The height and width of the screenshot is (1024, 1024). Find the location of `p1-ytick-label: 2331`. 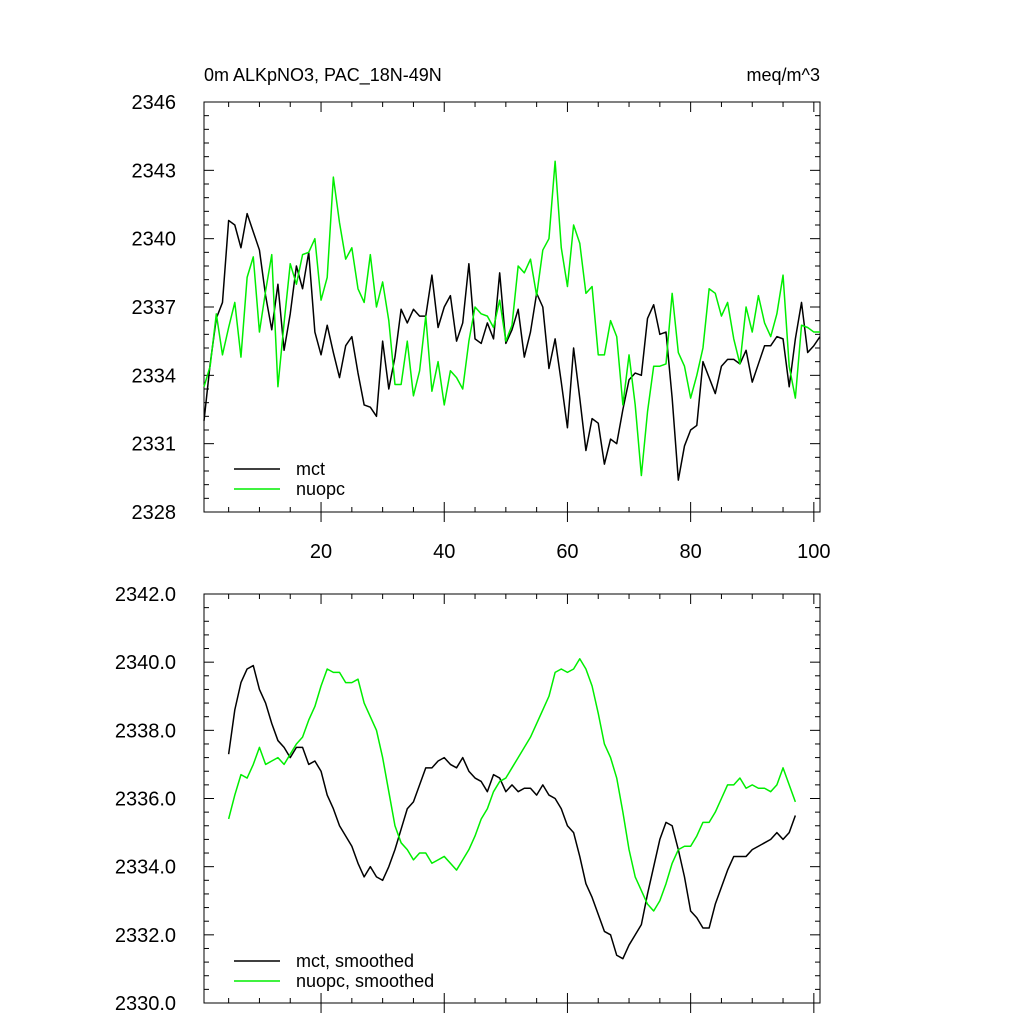

p1-ytick-label: 2331 is located at coordinates (154, 445).